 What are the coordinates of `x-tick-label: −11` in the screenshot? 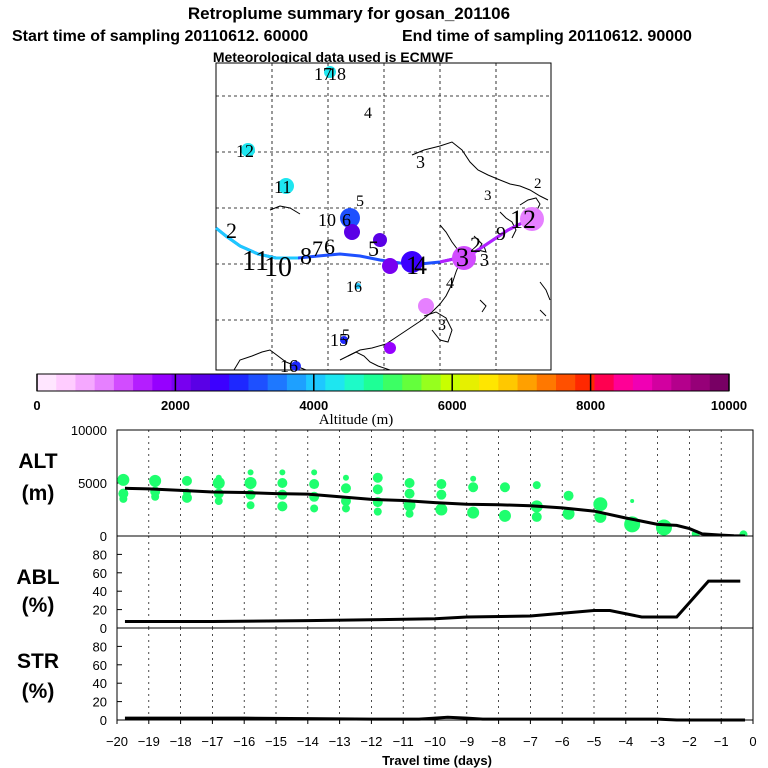 It's located at (403, 741).